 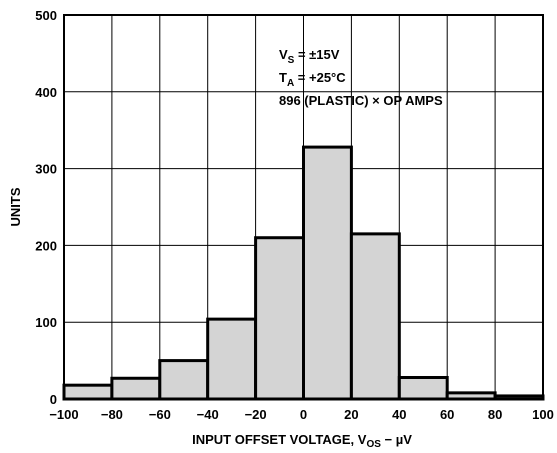 What do you see at coordinates (63, 414) in the screenshot?
I see `x-tick-label: −100` at bounding box center [63, 414].